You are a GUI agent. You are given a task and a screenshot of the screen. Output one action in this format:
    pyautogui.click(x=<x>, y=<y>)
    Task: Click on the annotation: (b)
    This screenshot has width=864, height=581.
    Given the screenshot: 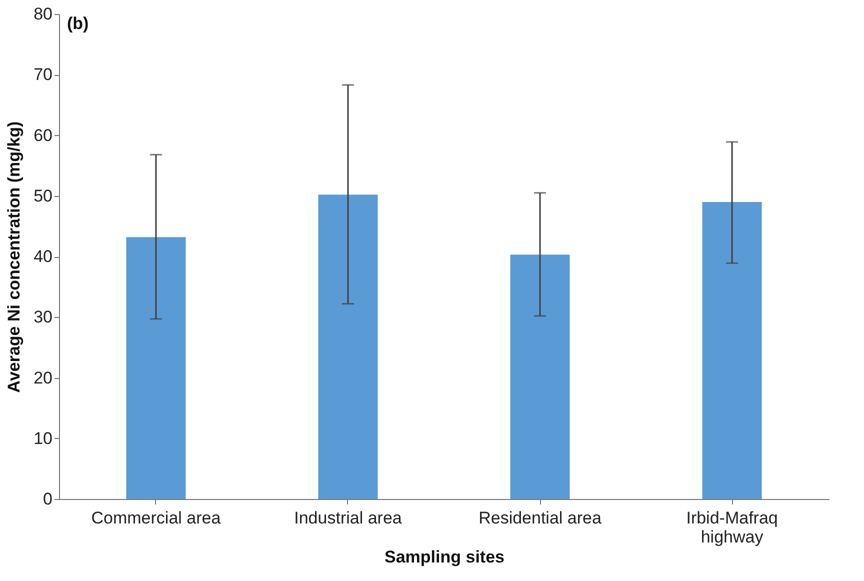 What is the action you would take?
    pyautogui.click(x=78, y=23)
    